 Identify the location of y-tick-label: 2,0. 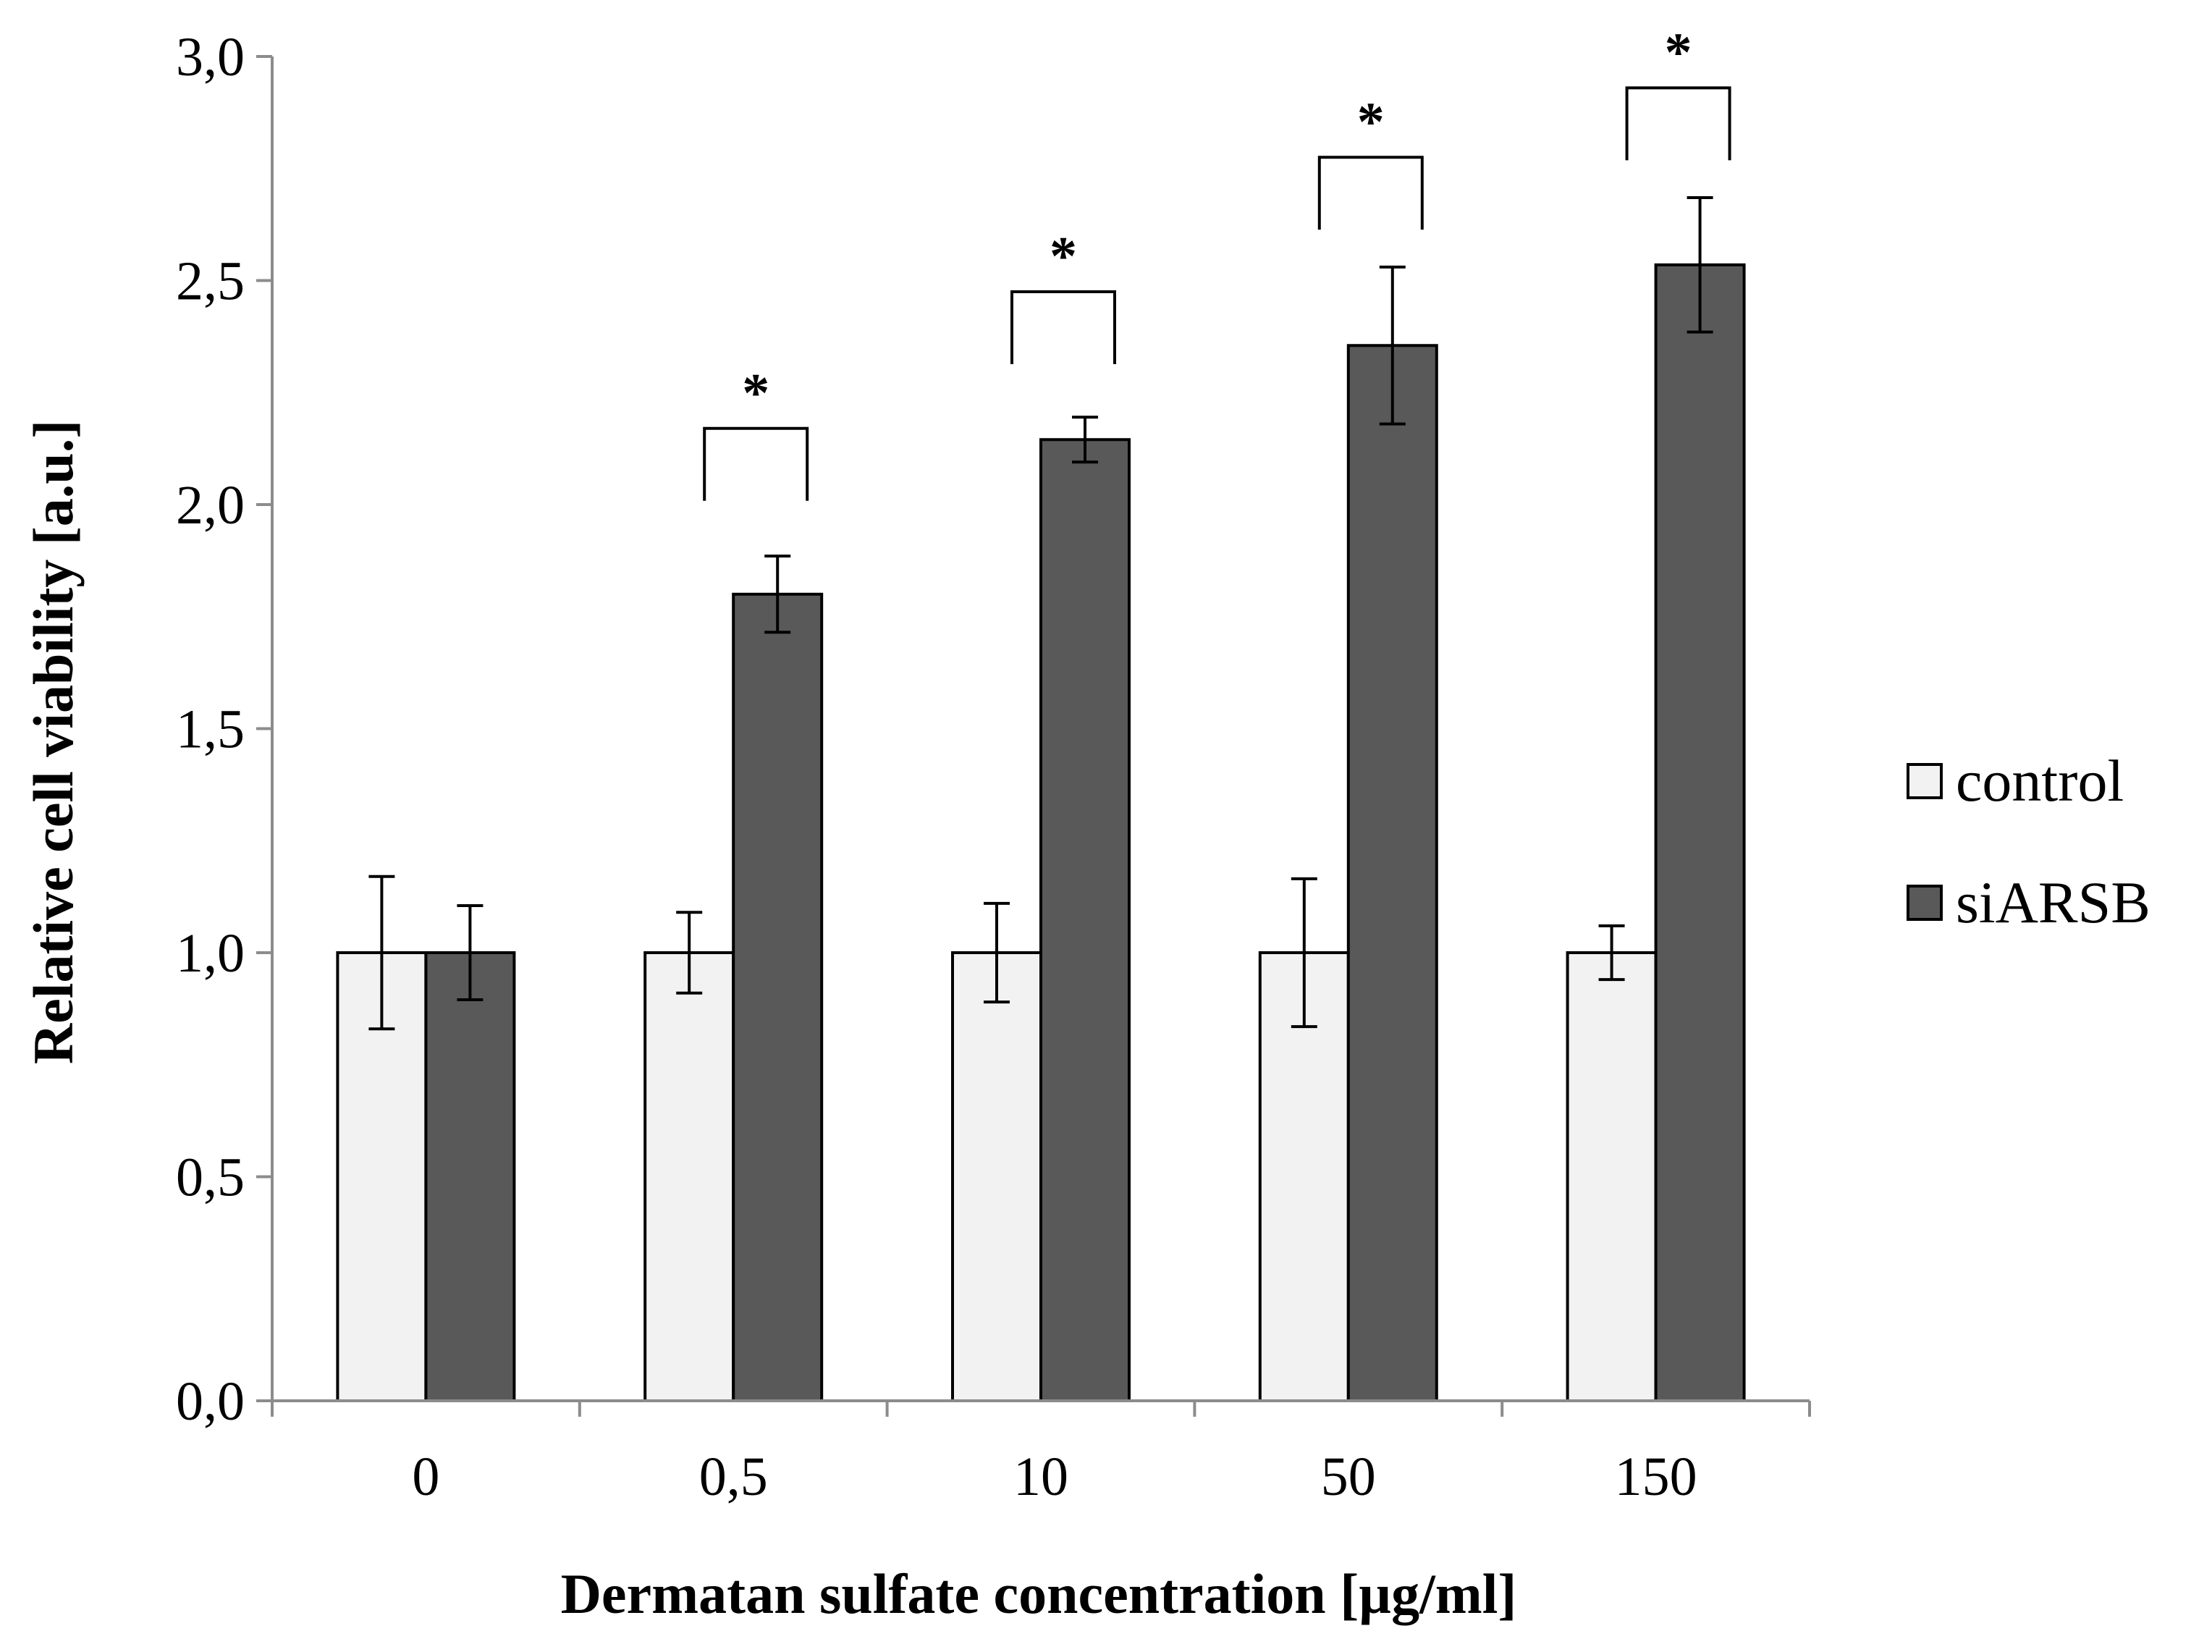
(210, 506).